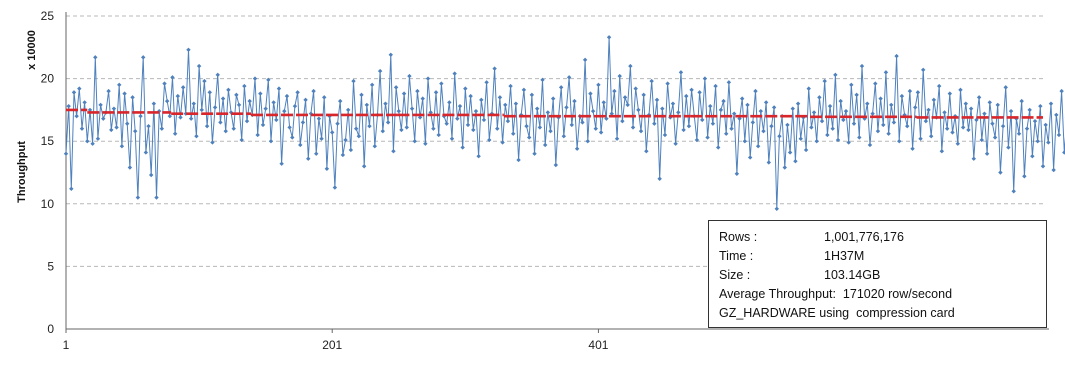  What do you see at coordinates (844, 256) in the screenshot?
I see `info-value: 1H37M` at bounding box center [844, 256].